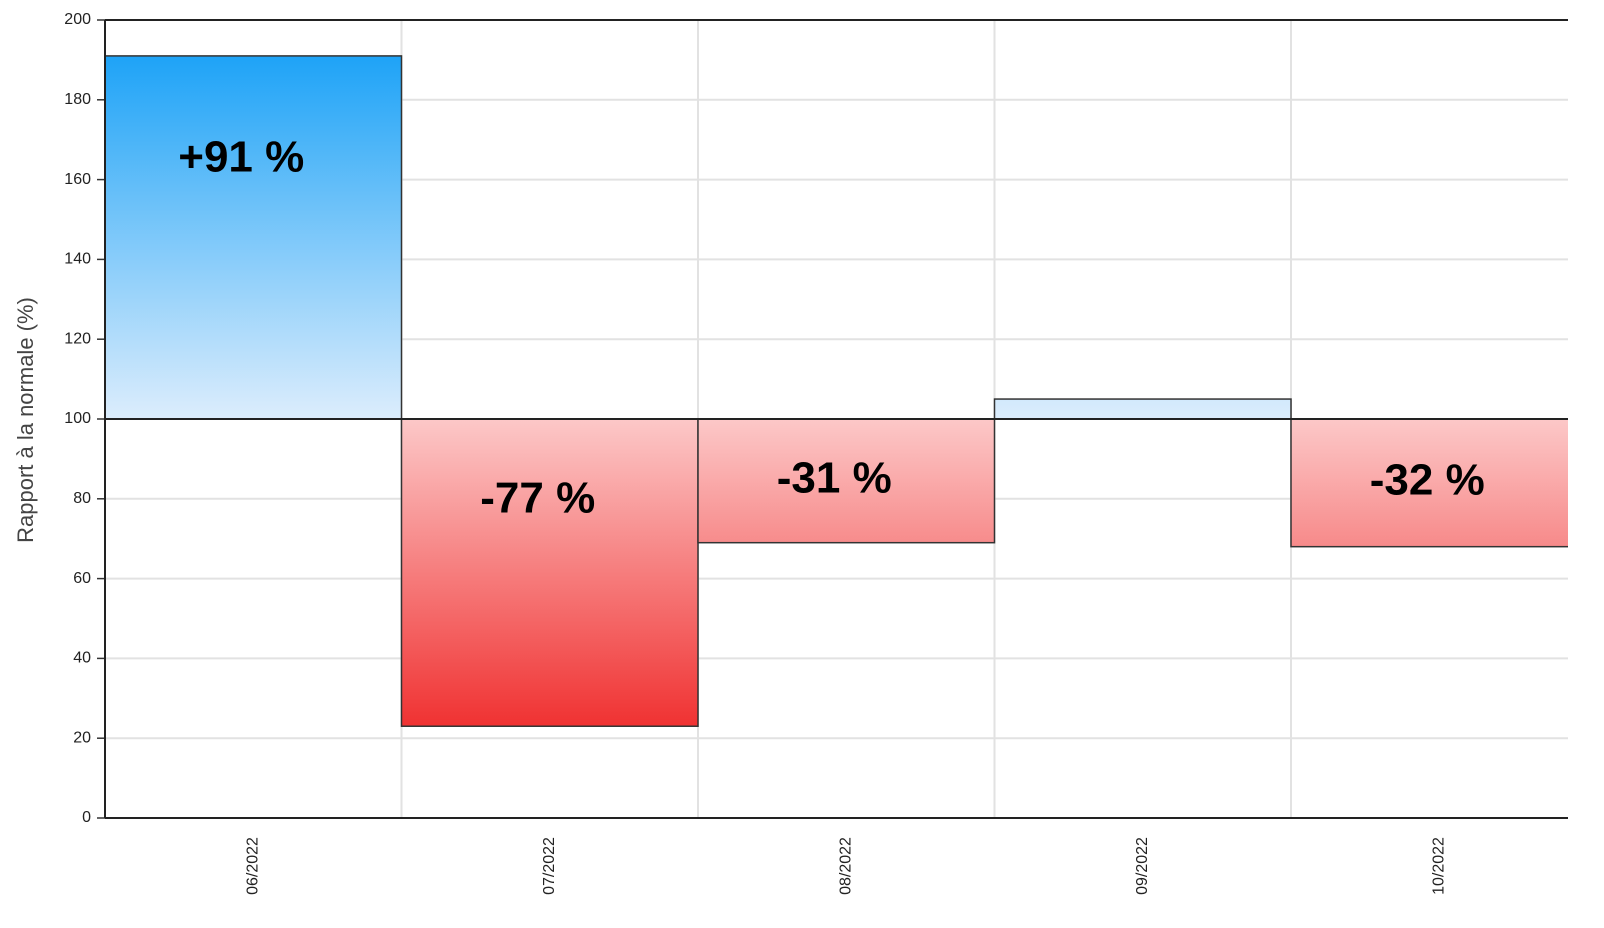  Describe the element at coordinates (77, 99) in the screenshot. I see `y-tick-label: 180` at that location.